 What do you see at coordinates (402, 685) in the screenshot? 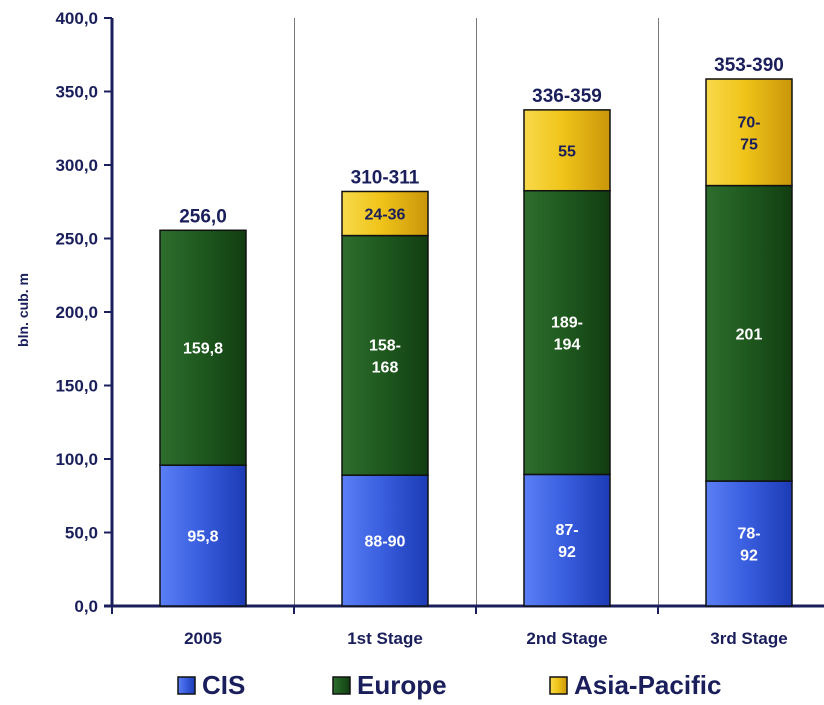
I see `legend-label: Europe` at bounding box center [402, 685].